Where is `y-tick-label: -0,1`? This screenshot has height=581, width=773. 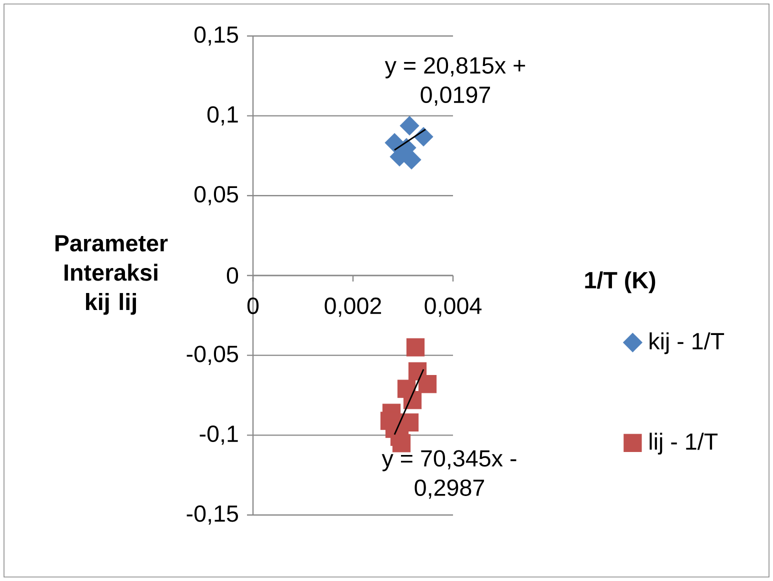 y-tick-label: -0,1 is located at coordinates (219, 435).